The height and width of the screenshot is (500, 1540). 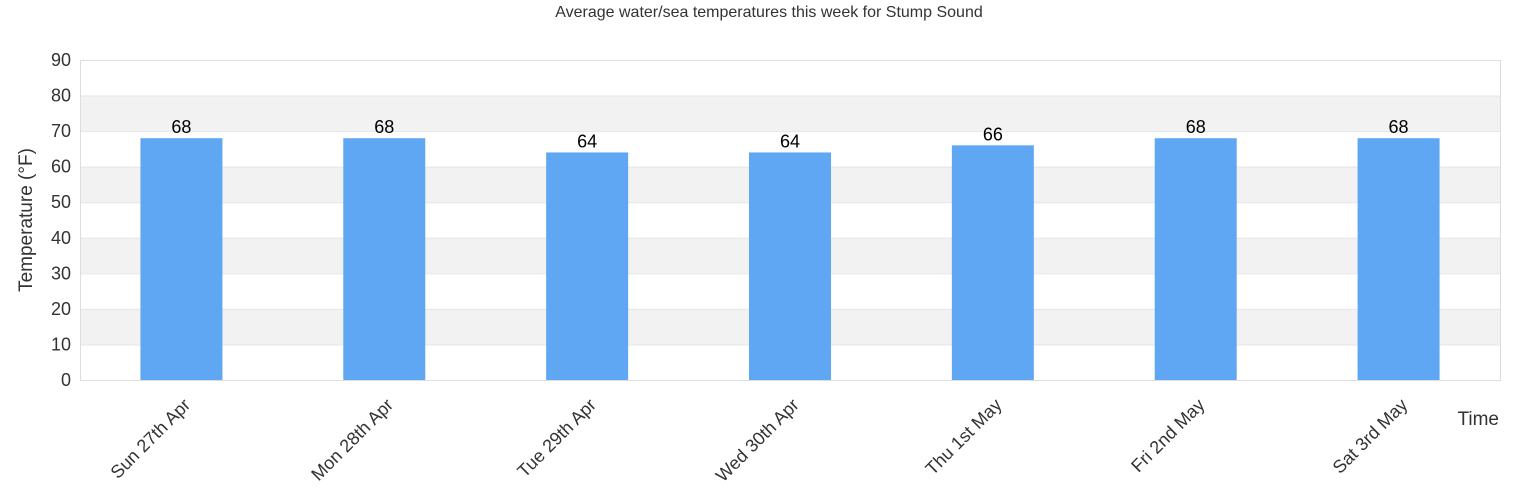 What do you see at coordinates (26, 220) in the screenshot?
I see `y-axis-title: Temperature (°F)` at bounding box center [26, 220].